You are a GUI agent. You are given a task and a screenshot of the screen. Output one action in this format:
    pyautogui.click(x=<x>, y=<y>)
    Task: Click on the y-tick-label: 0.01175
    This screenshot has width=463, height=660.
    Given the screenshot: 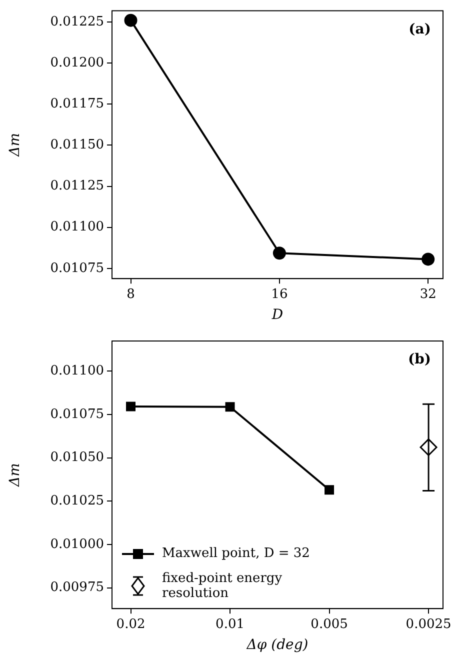 What is the action you would take?
    pyautogui.click(x=77, y=104)
    